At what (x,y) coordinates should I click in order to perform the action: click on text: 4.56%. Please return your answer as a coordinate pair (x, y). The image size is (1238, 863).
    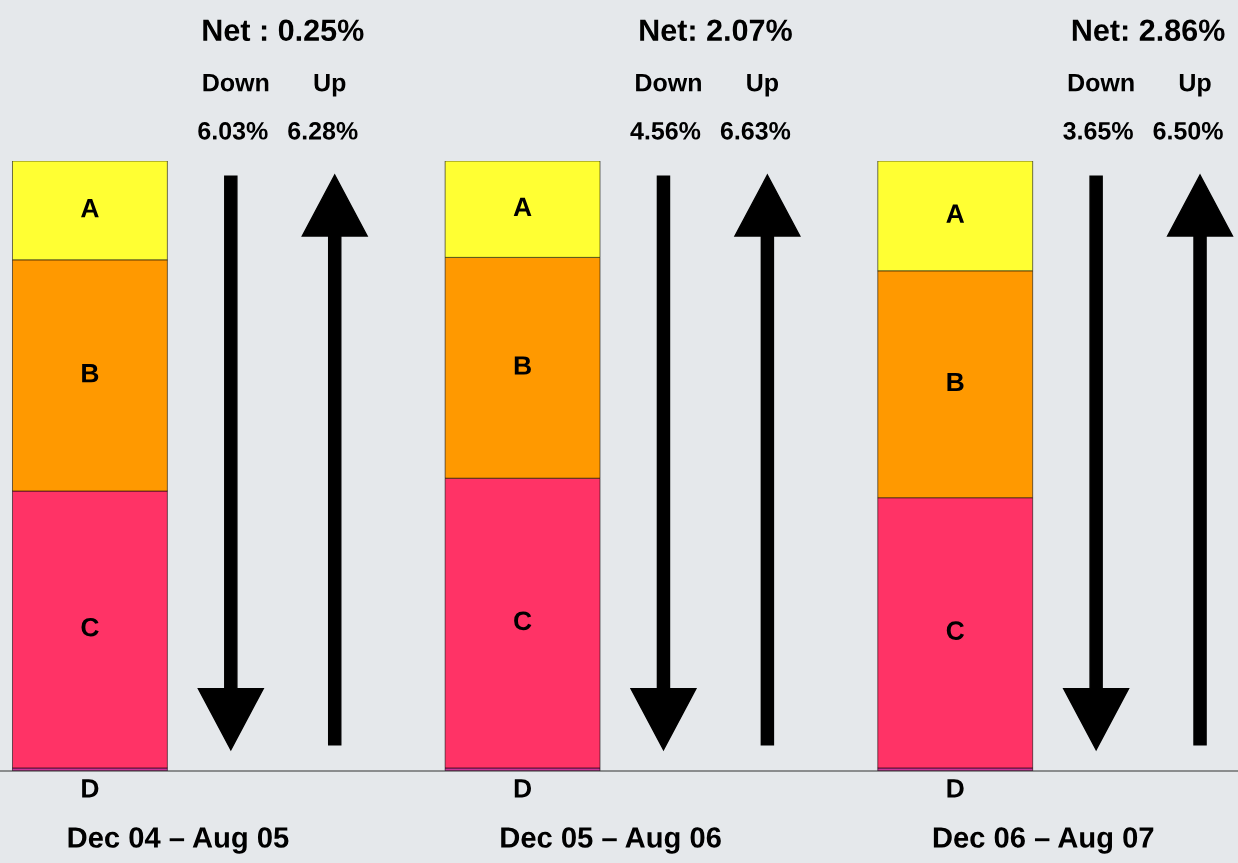
    Looking at the image, I should click on (665, 130).